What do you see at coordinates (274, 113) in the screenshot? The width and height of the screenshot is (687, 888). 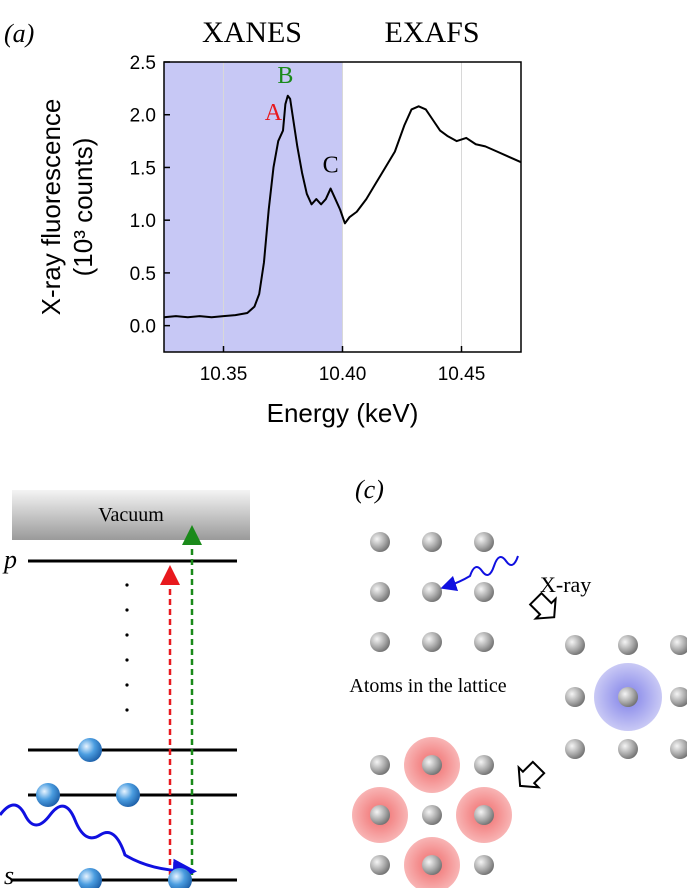 I see `peak-label: A` at bounding box center [274, 113].